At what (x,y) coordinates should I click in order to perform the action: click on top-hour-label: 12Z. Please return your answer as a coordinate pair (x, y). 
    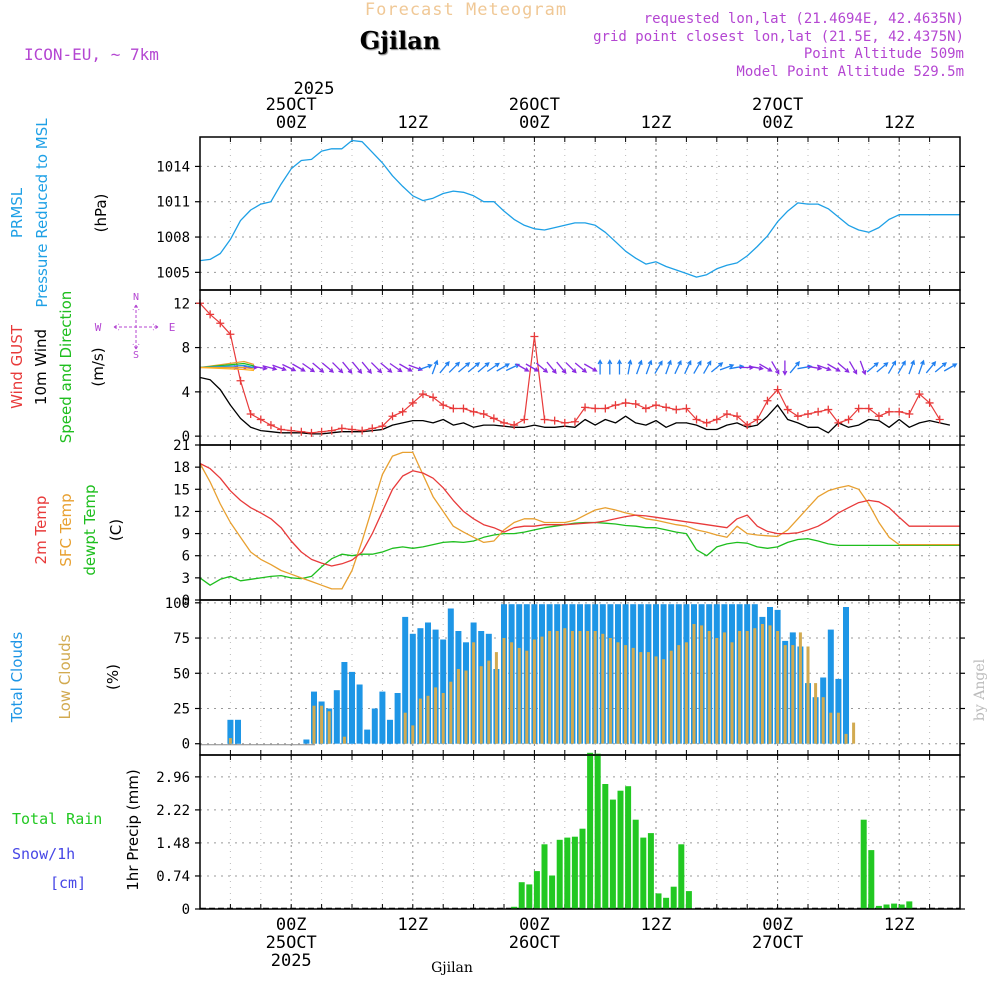
    Looking at the image, I should click on (412, 123).